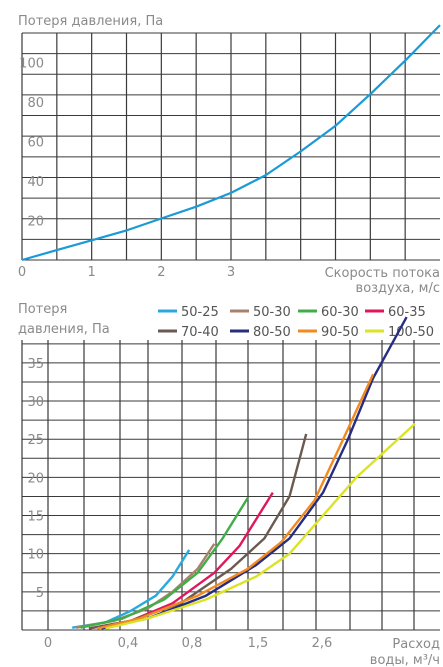 The height and width of the screenshot is (667, 443). What do you see at coordinates (258, 643) in the screenshot?
I see `chart2-x-tick-label: 1,5` at bounding box center [258, 643].